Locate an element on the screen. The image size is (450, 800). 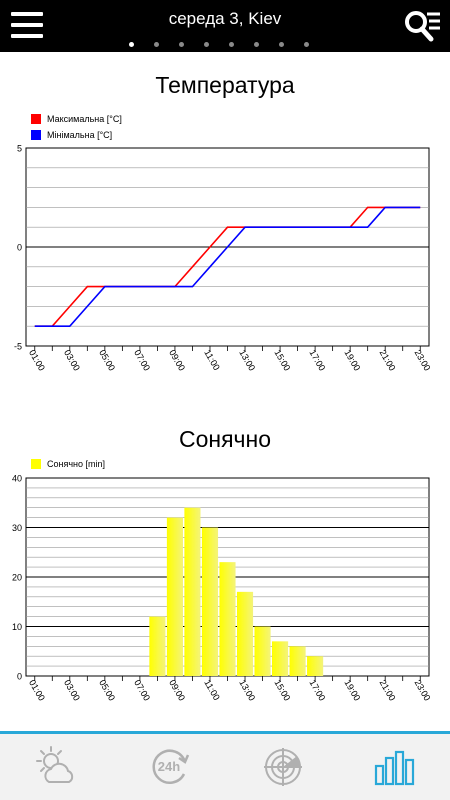
bottom-nav: 24h is located at coordinates (225, 767).